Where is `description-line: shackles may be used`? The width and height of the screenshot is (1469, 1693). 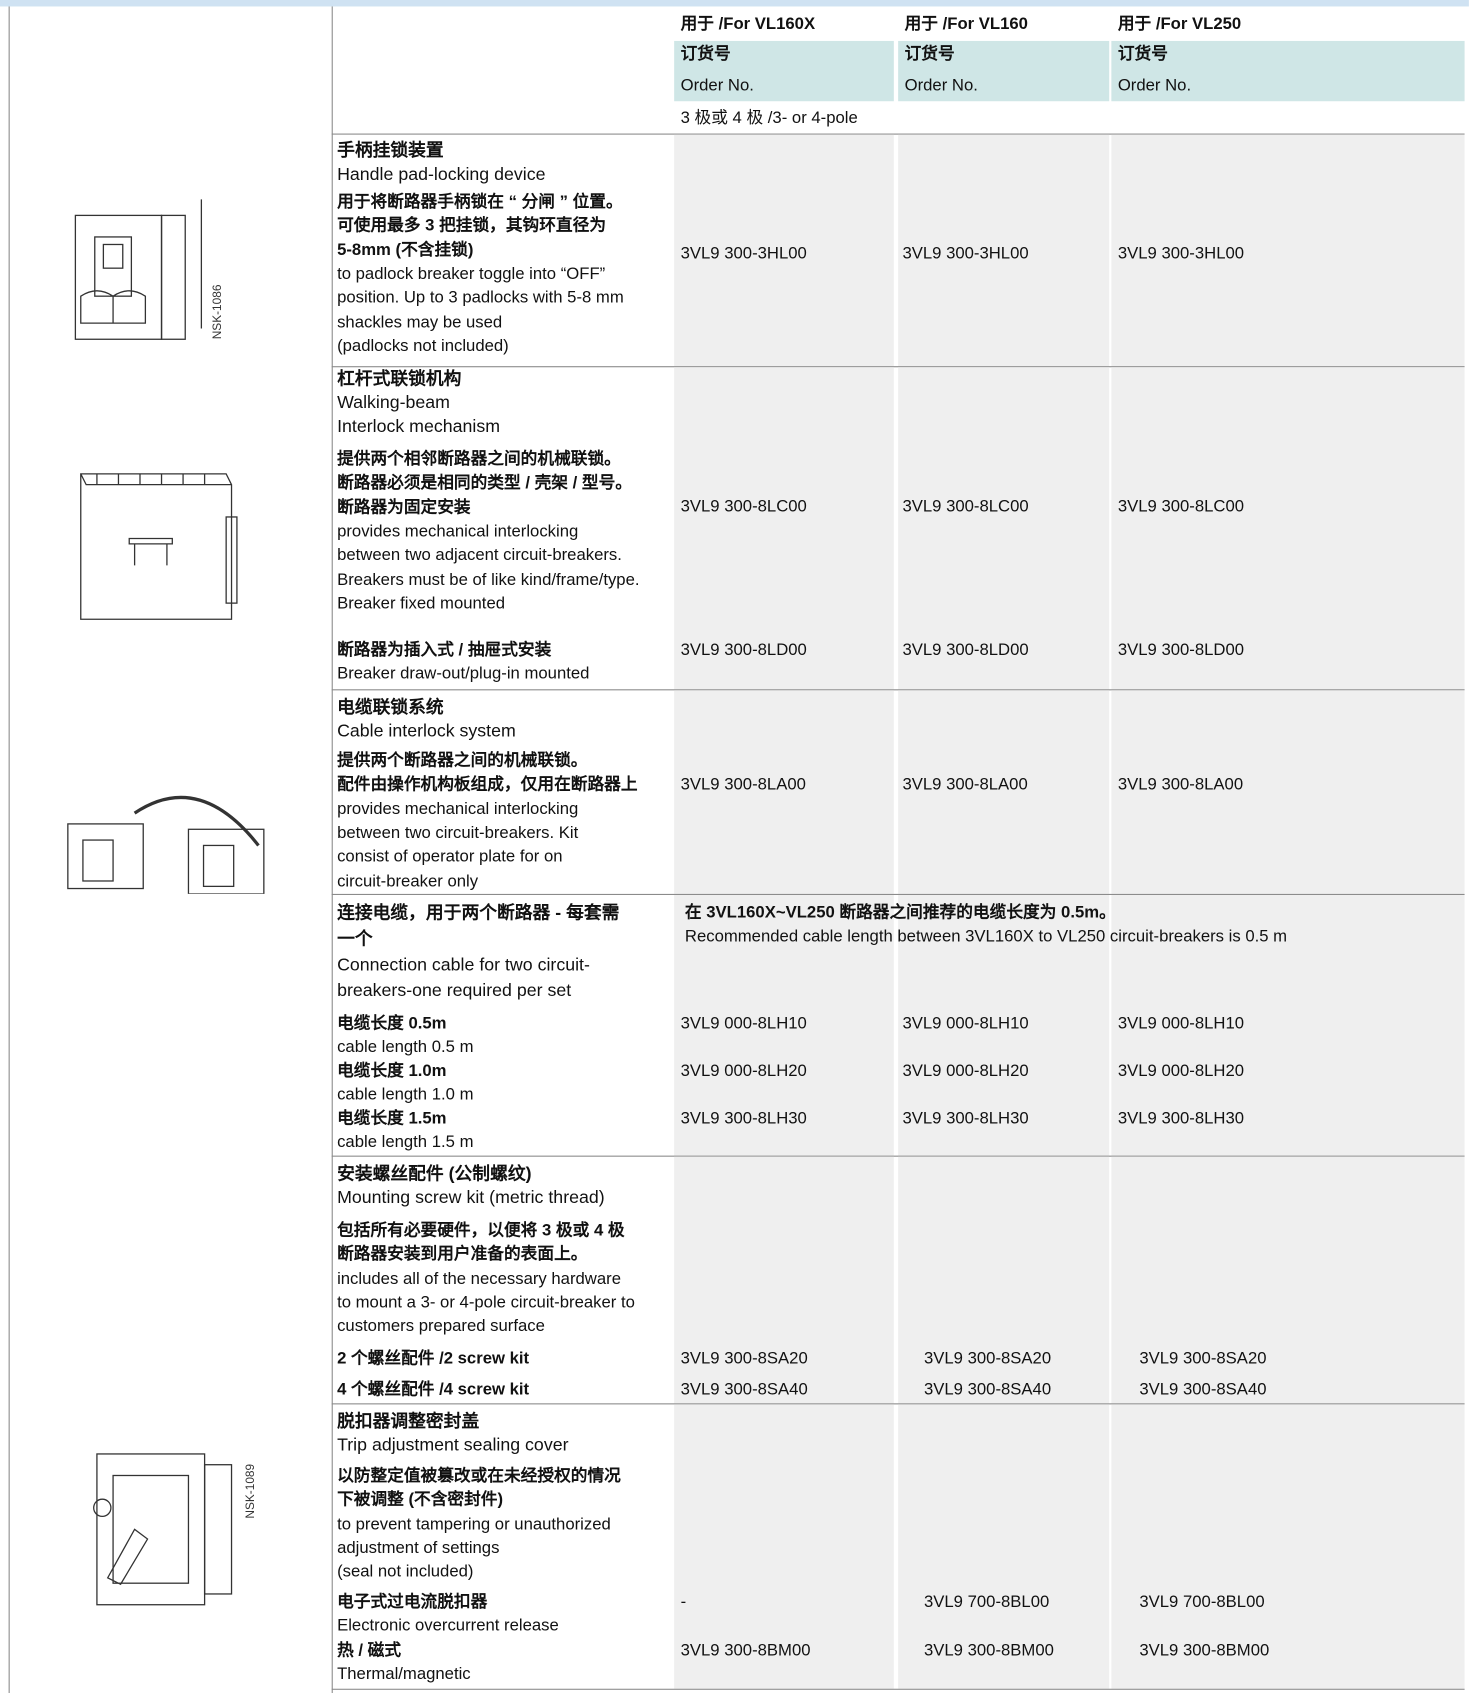 description-line: shackles may be used is located at coordinates (420, 322).